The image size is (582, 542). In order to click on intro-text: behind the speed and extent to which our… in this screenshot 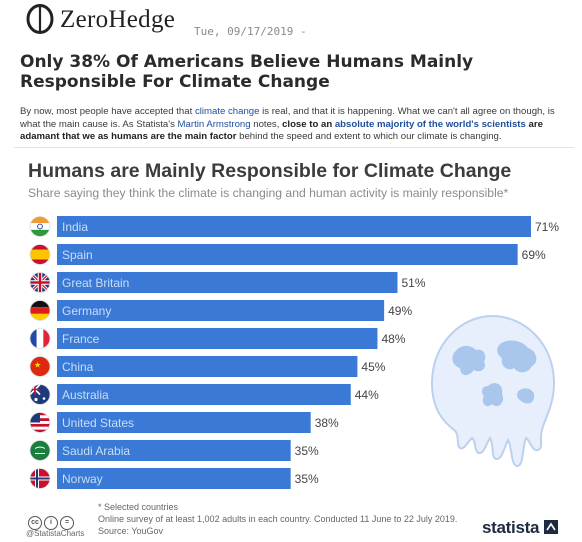, I will do `click(369, 136)`.